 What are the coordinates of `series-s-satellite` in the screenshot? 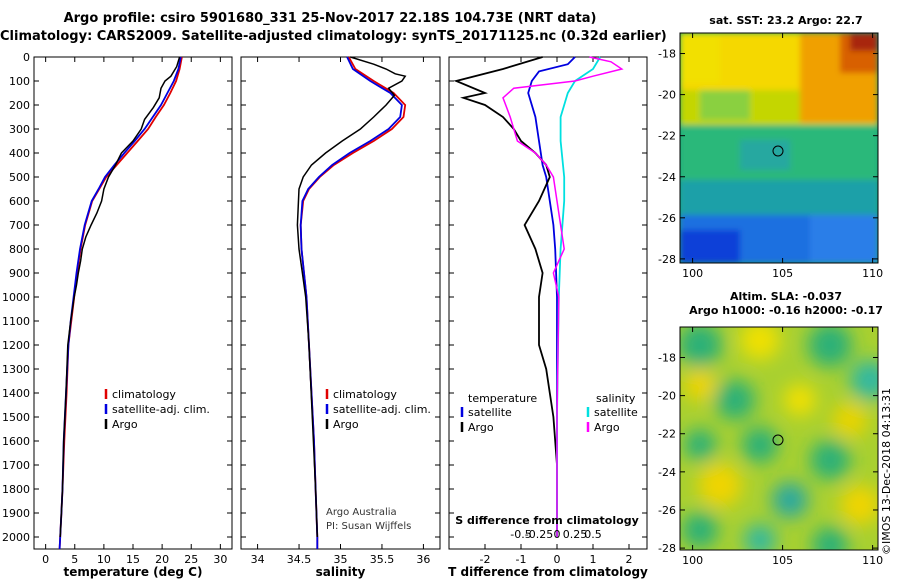 It's located at (578, 296).